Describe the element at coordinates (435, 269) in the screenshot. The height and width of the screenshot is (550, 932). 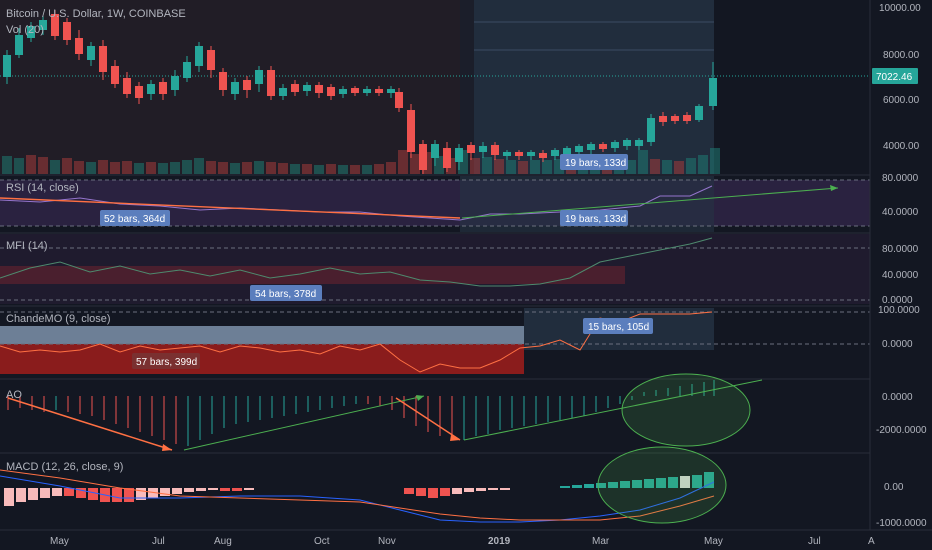
I see `mfi-pane: 54 bars, 378d MFI (14)` at that location.